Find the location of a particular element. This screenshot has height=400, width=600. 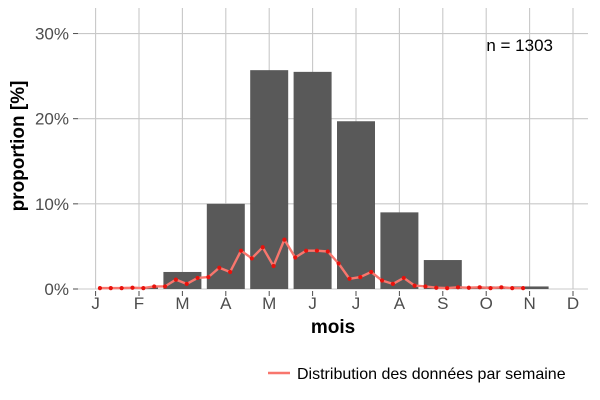

x-tick-label-7: J is located at coordinates (356, 303).